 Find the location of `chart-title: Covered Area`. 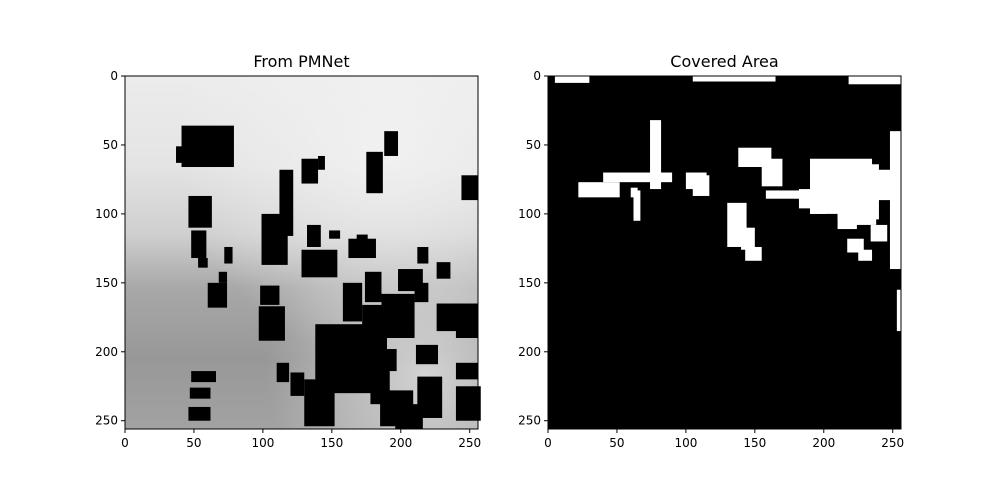

chart-title: Covered Area is located at coordinates (724, 61).